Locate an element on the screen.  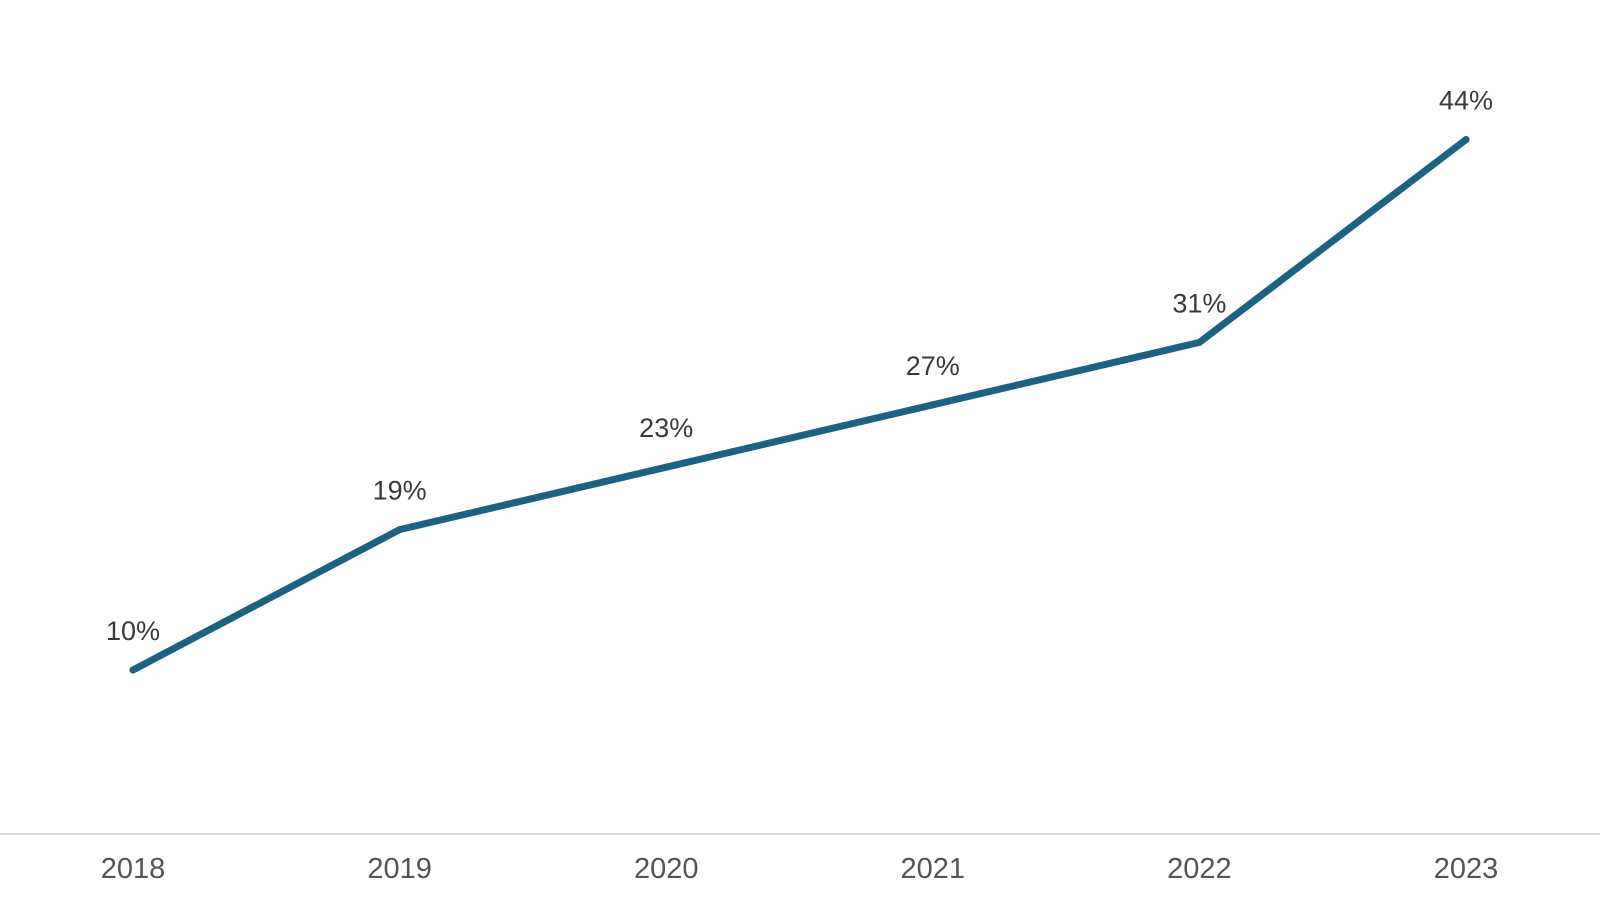
x-tick-label-2022: 2022 is located at coordinates (1199, 869).